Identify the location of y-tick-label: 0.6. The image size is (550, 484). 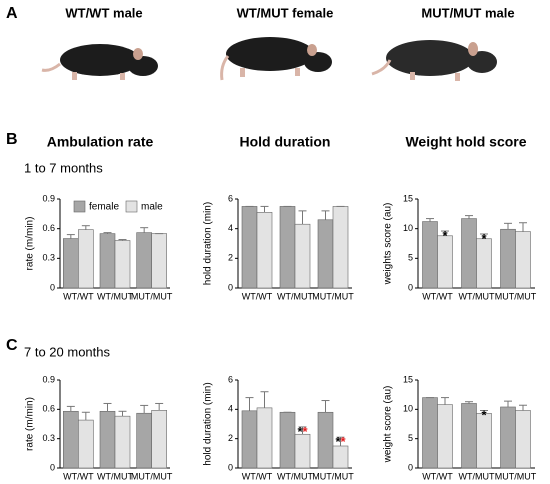
(48, 228).